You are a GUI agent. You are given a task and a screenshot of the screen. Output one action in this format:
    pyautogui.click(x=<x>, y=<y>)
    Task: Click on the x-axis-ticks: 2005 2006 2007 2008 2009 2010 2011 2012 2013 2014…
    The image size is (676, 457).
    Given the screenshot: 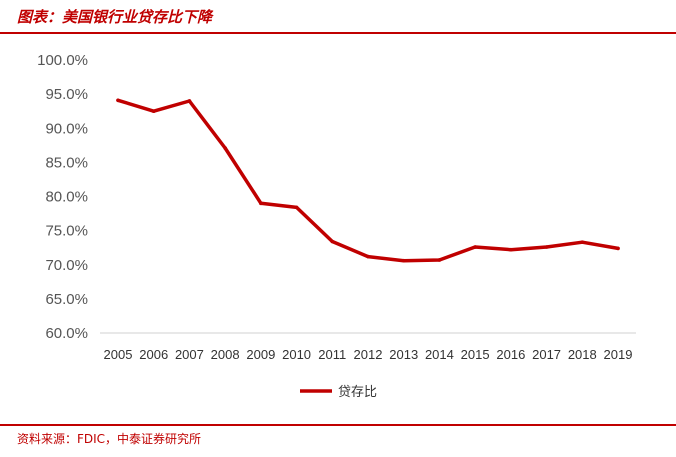 What is the action you would take?
    pyautogui.click(x=368, y=354)
    